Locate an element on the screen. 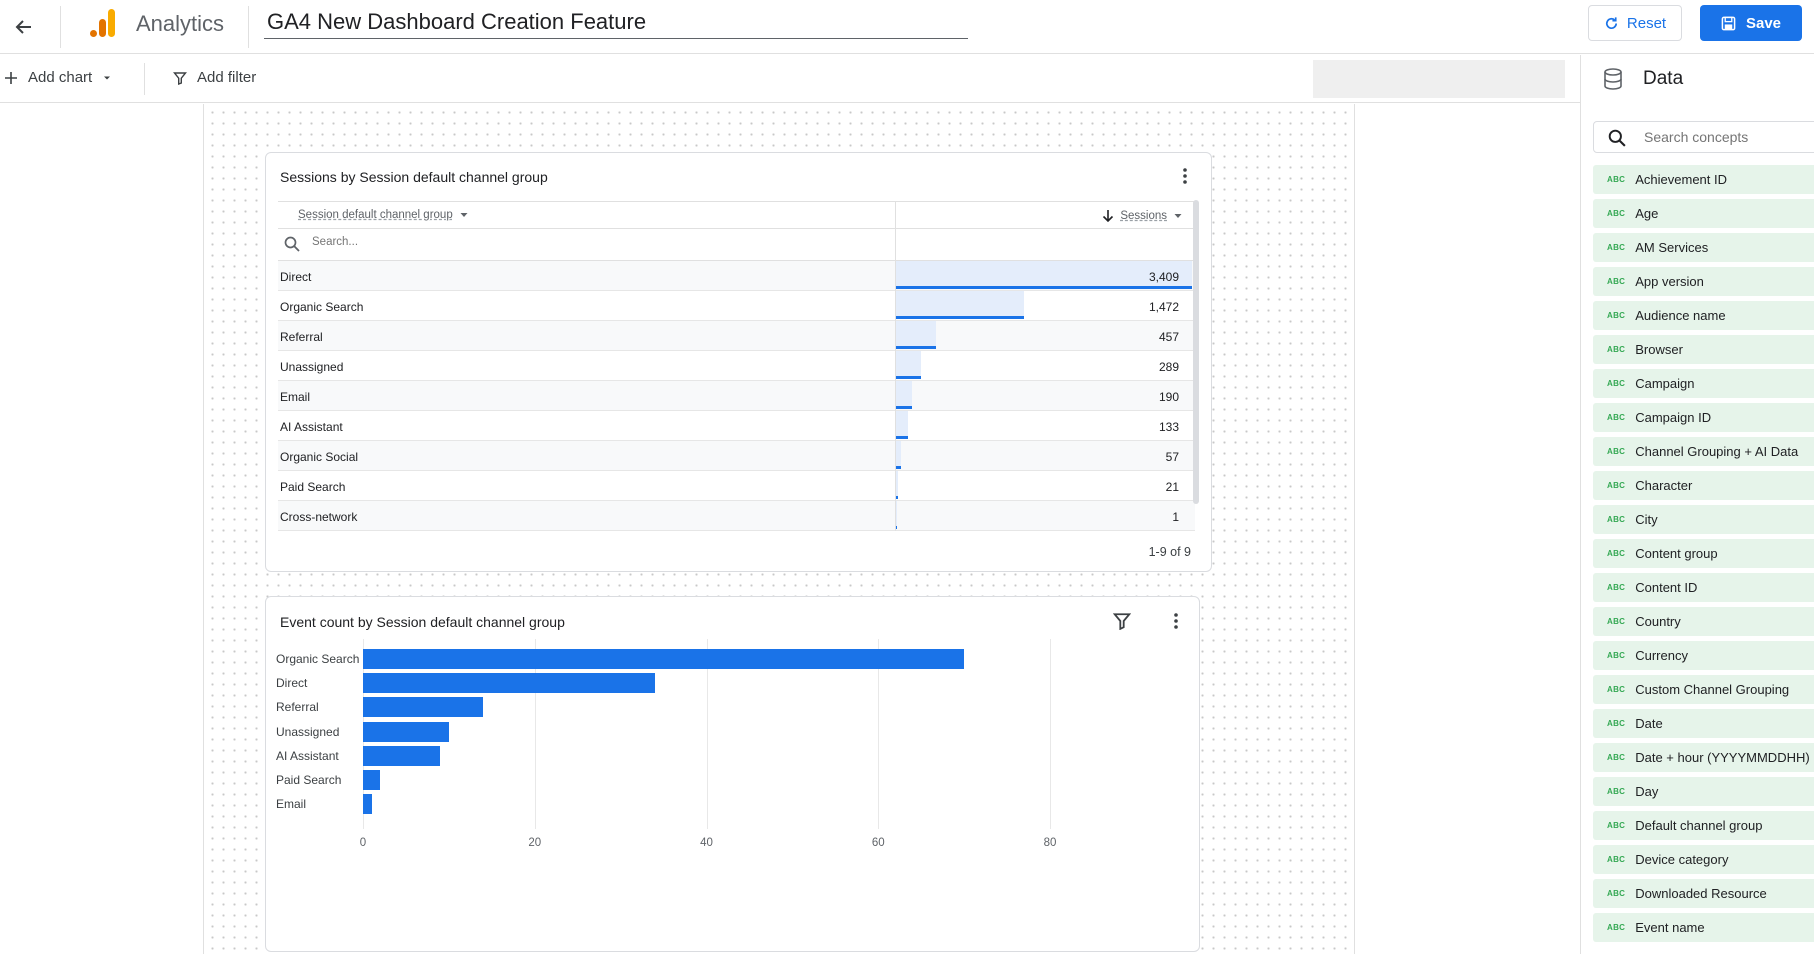 The image size is (1814, 954). caret-down-icon is located at coordinates (464, 215).